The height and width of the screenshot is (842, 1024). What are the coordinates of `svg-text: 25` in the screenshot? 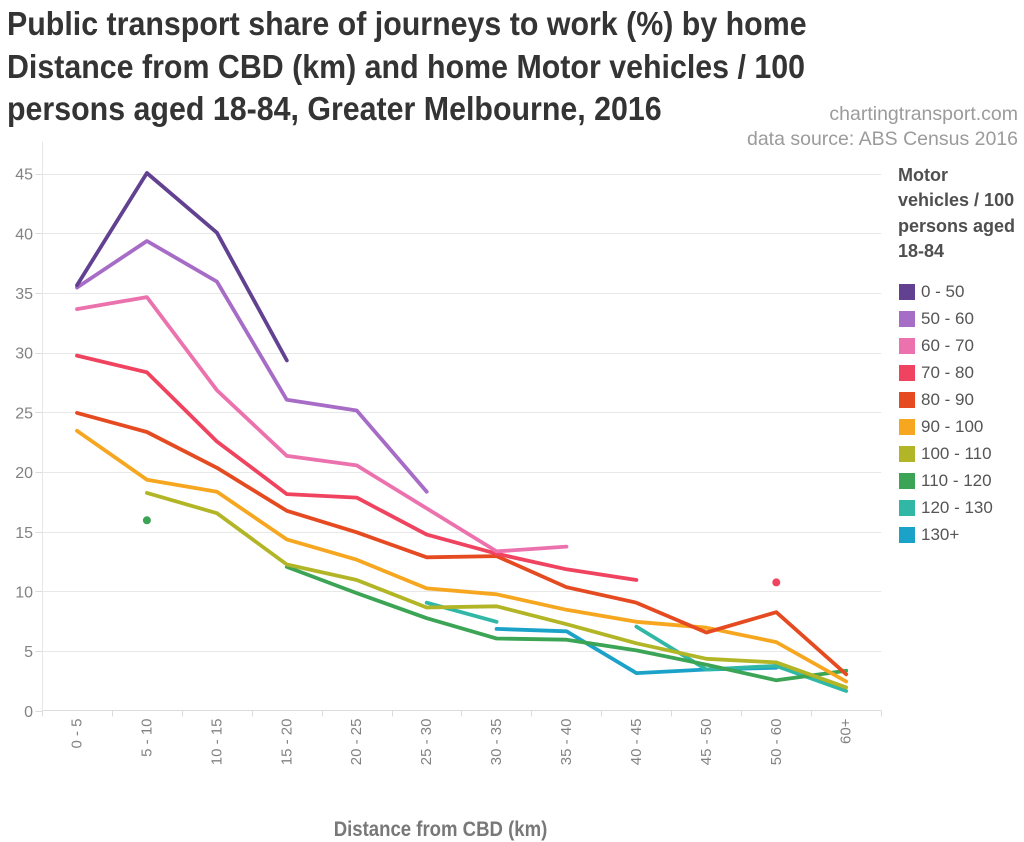 It's located at (24, 413).